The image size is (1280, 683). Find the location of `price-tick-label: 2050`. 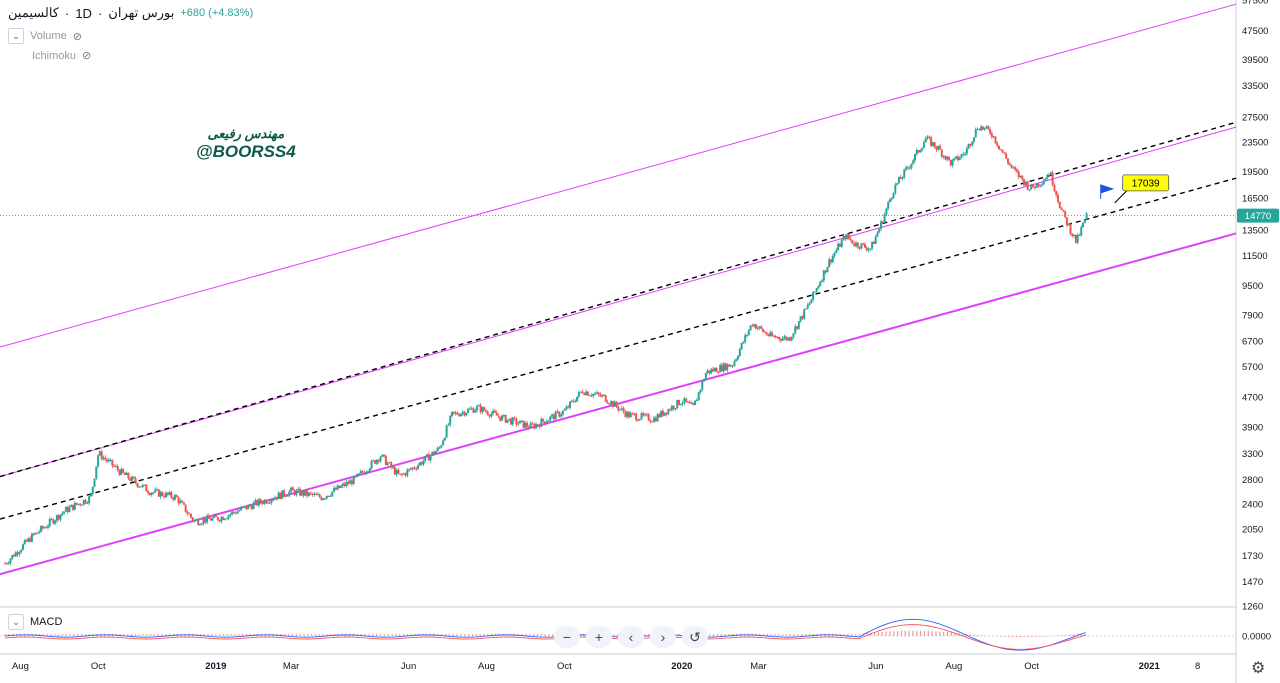

price-tick-label: 2050 is located at coordinates (1252, 529).